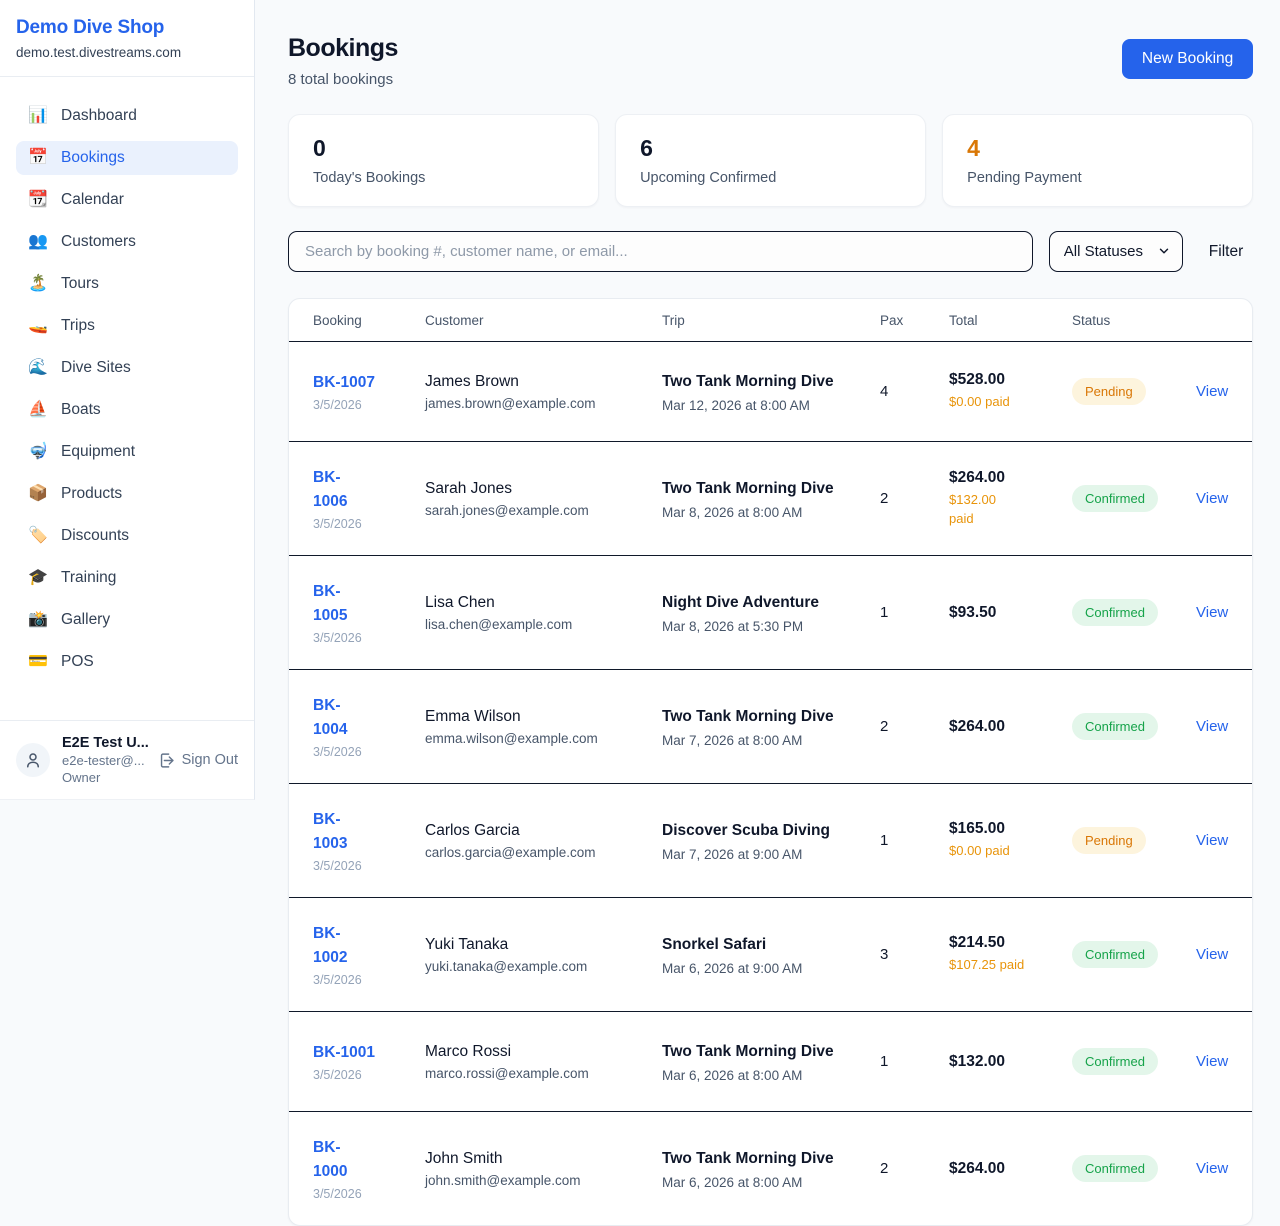  I want to click on sidebar-item-dashboard: 📊 Dashboard, so click(127, 116).